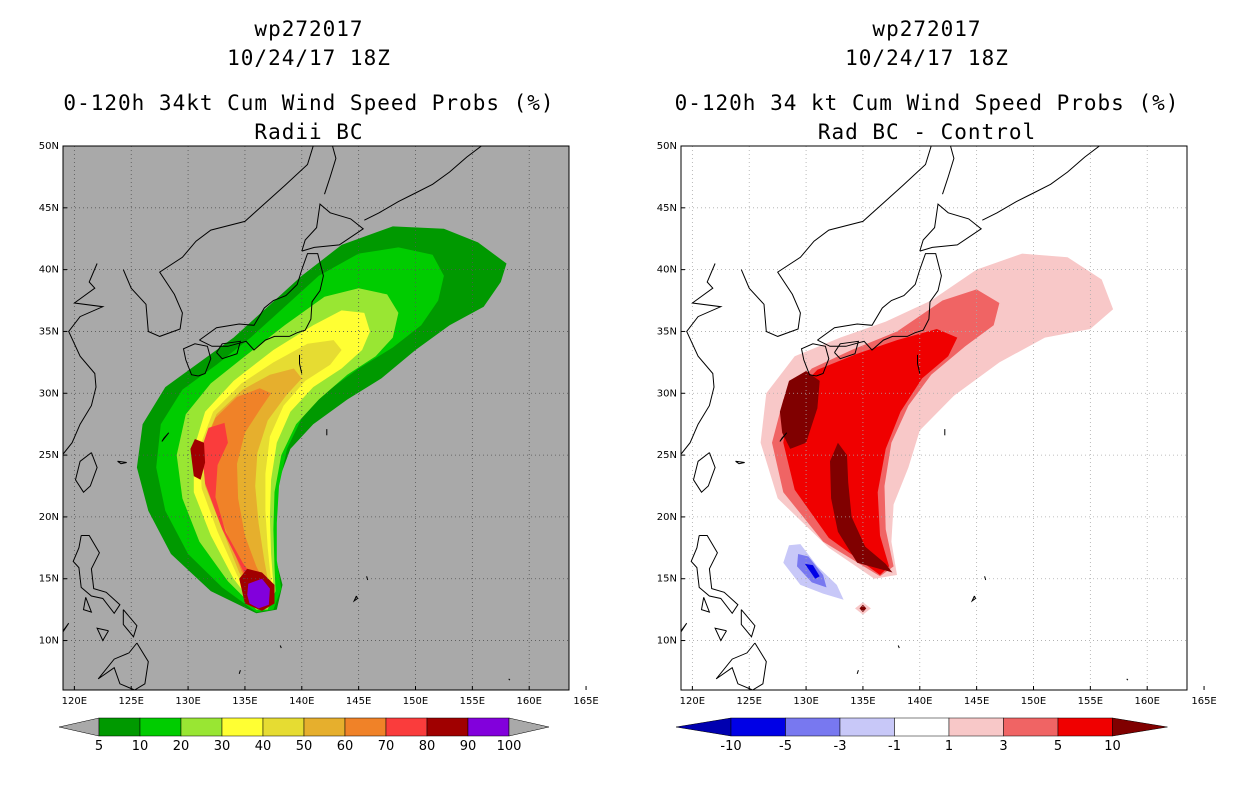 The height and width of the screenshot is (800, 1236). Describe the element at coordinates (1140, 727) in the screenshot. I see `colorbar-arrow-high` at that location.